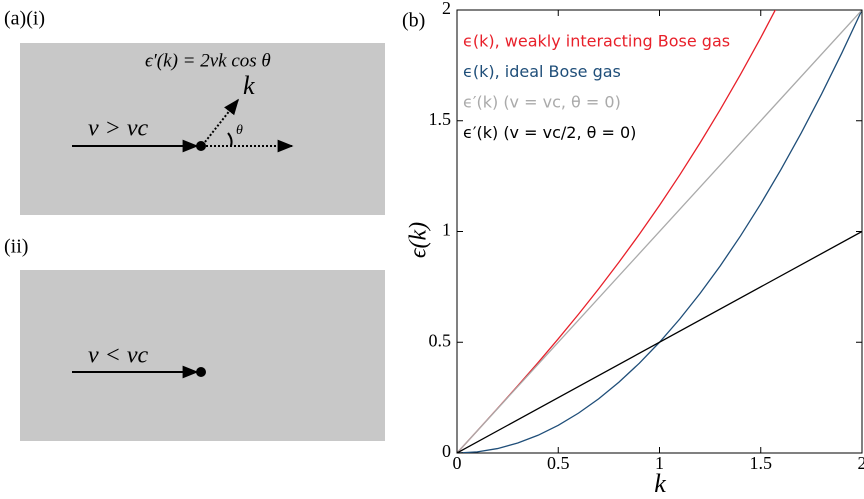 The width and height of the screenshot is (864, 499). What do you see at coordinates (446, 9) in the screenshot?
I see `y-tick-label: 2` at bounding box center [446, 9].